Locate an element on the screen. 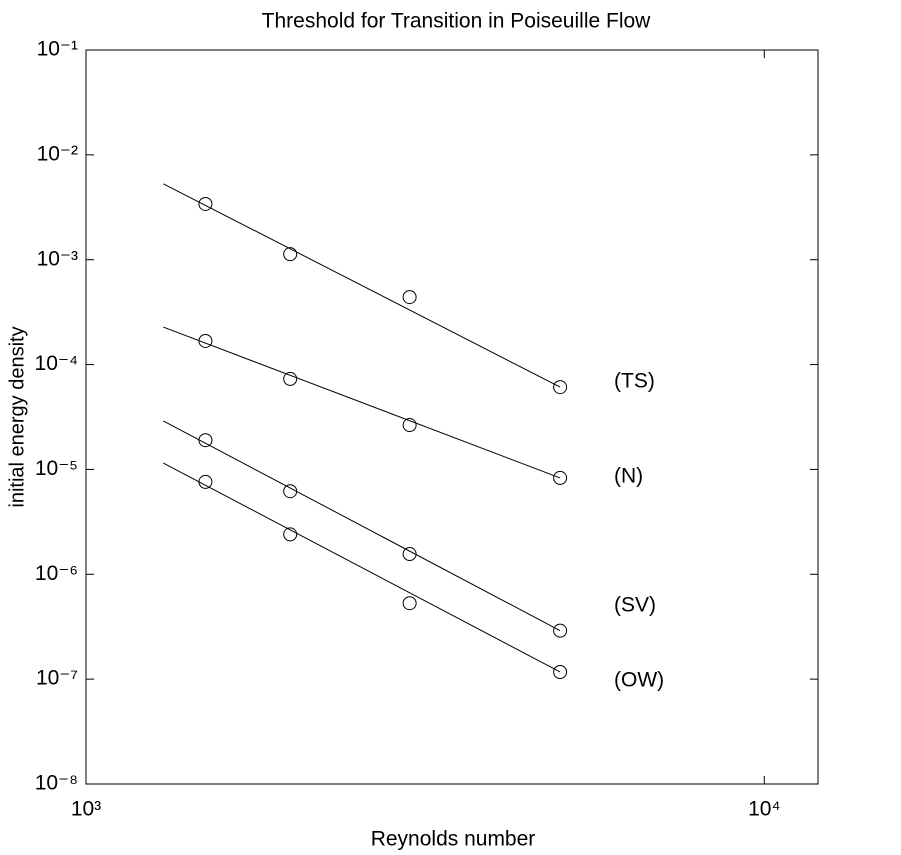 The width and height of the screenshot is (901, 855). series-label: (SV) is located at coordinates (635, 605).